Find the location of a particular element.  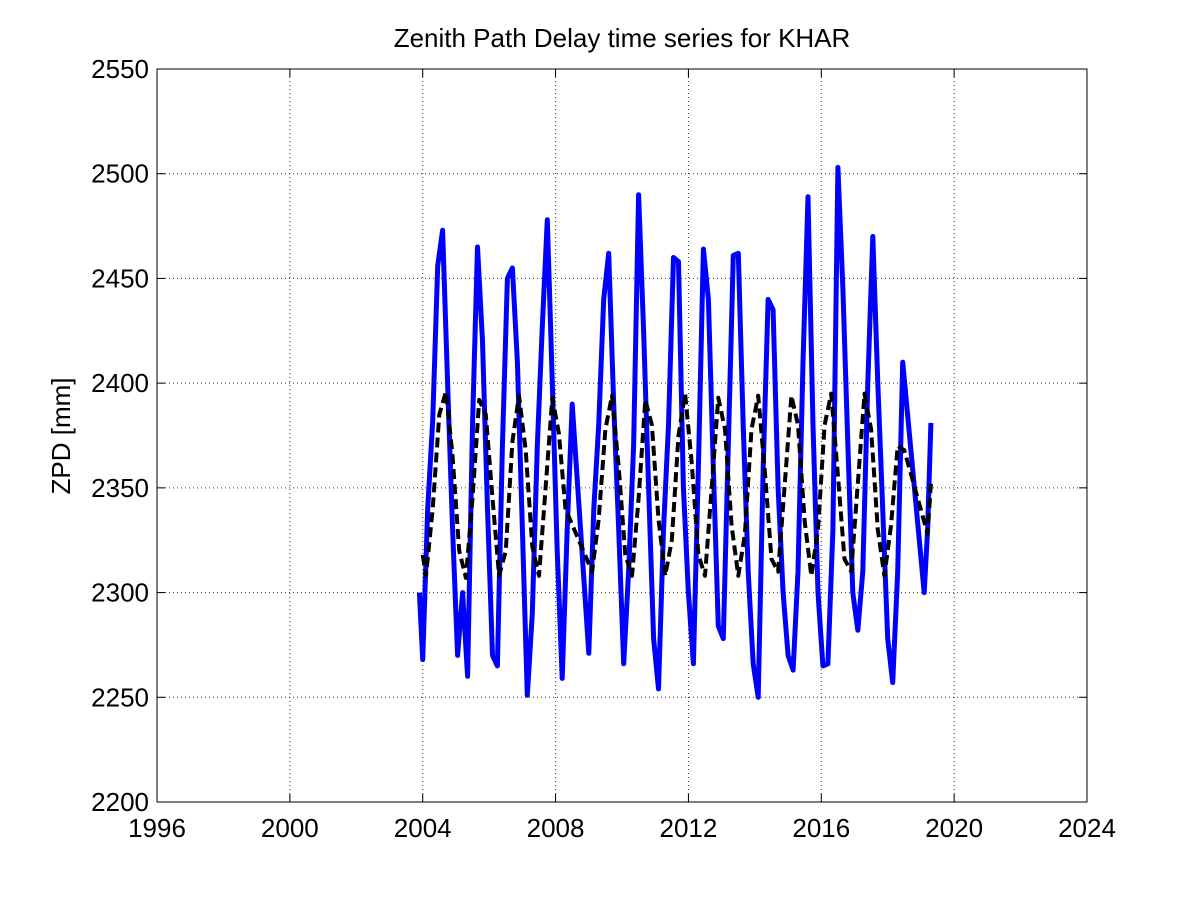

y-axis-label: ZPD [mm] is located at coordinates (61, 436).